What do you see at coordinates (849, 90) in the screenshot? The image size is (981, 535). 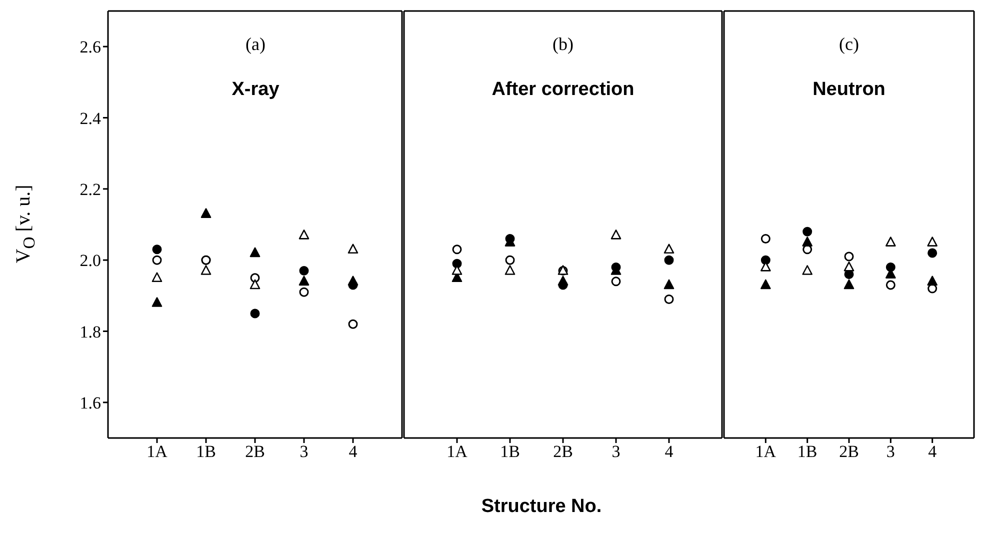 I see `text: Neutron` at bounding box center [849, 90].